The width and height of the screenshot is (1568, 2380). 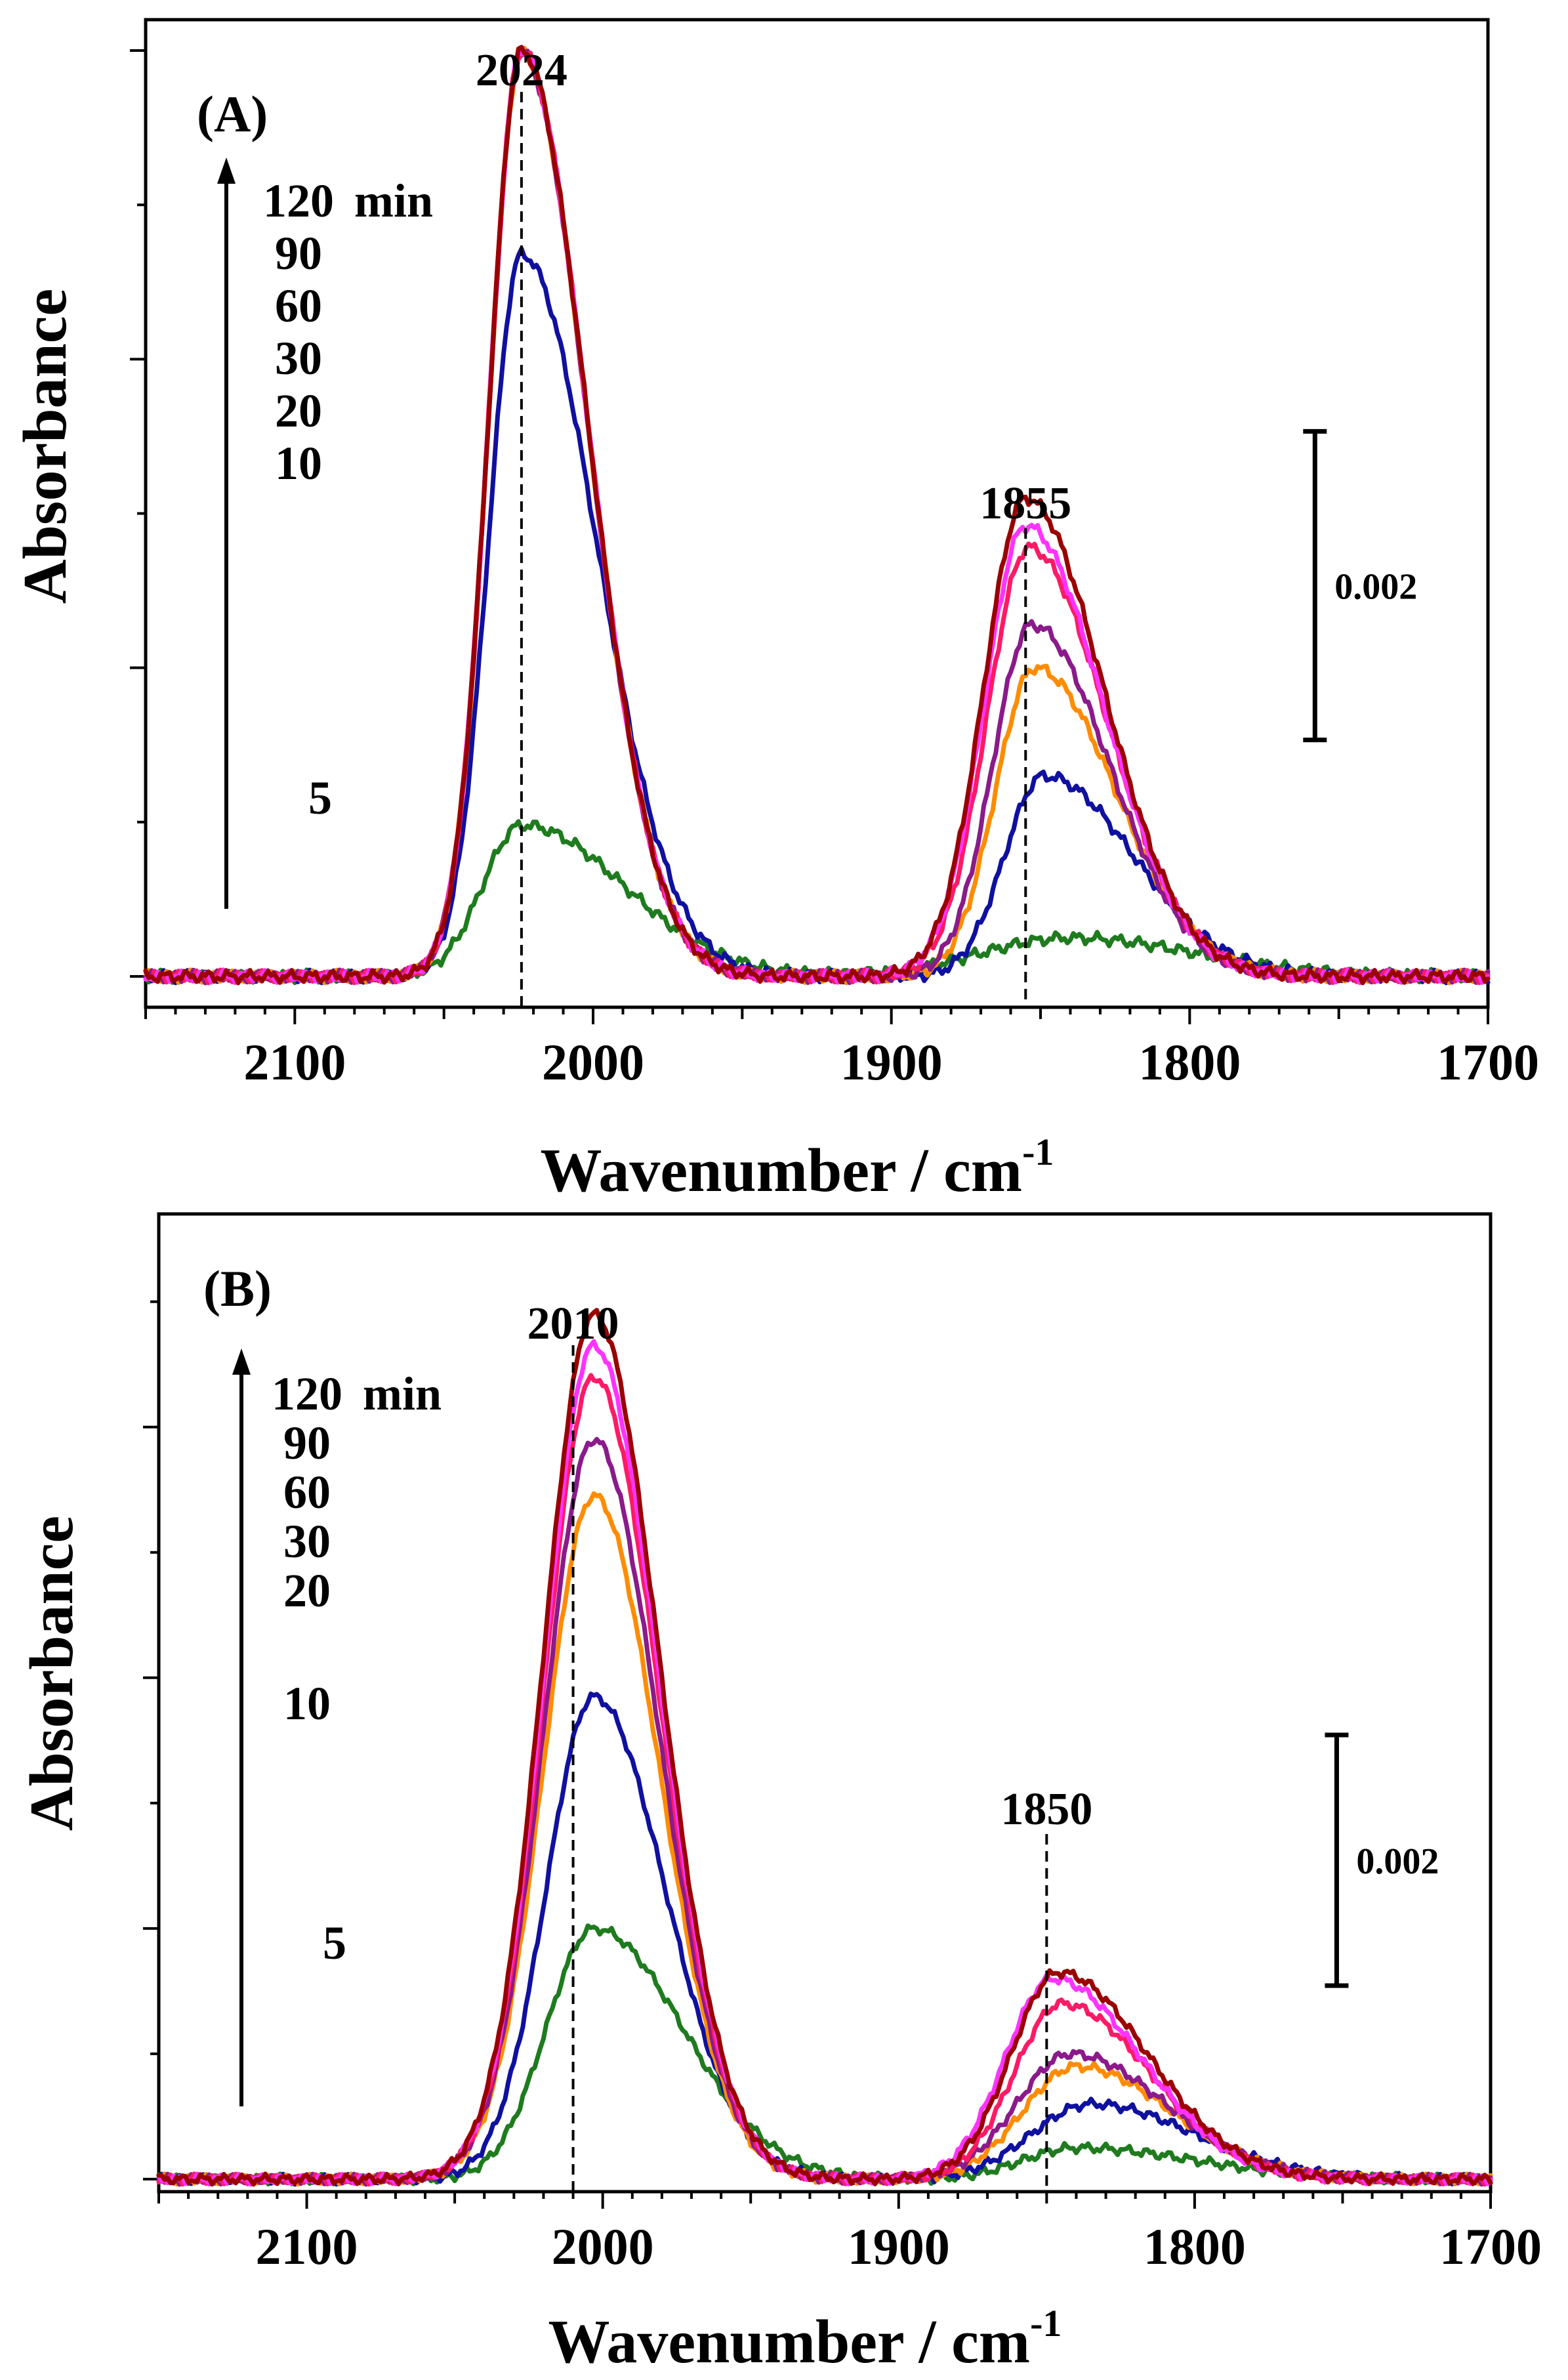 What do you see at coordinates (1046, 1809) in the screenshot?
I see `peak-label: 1850` at bounding box center [1046, 1809].